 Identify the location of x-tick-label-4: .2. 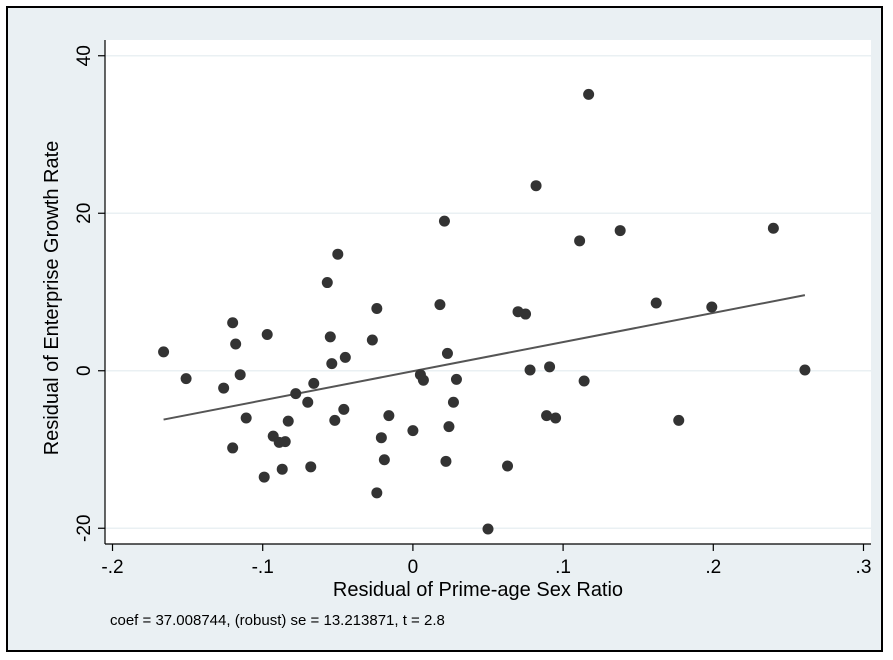
(713, 567).